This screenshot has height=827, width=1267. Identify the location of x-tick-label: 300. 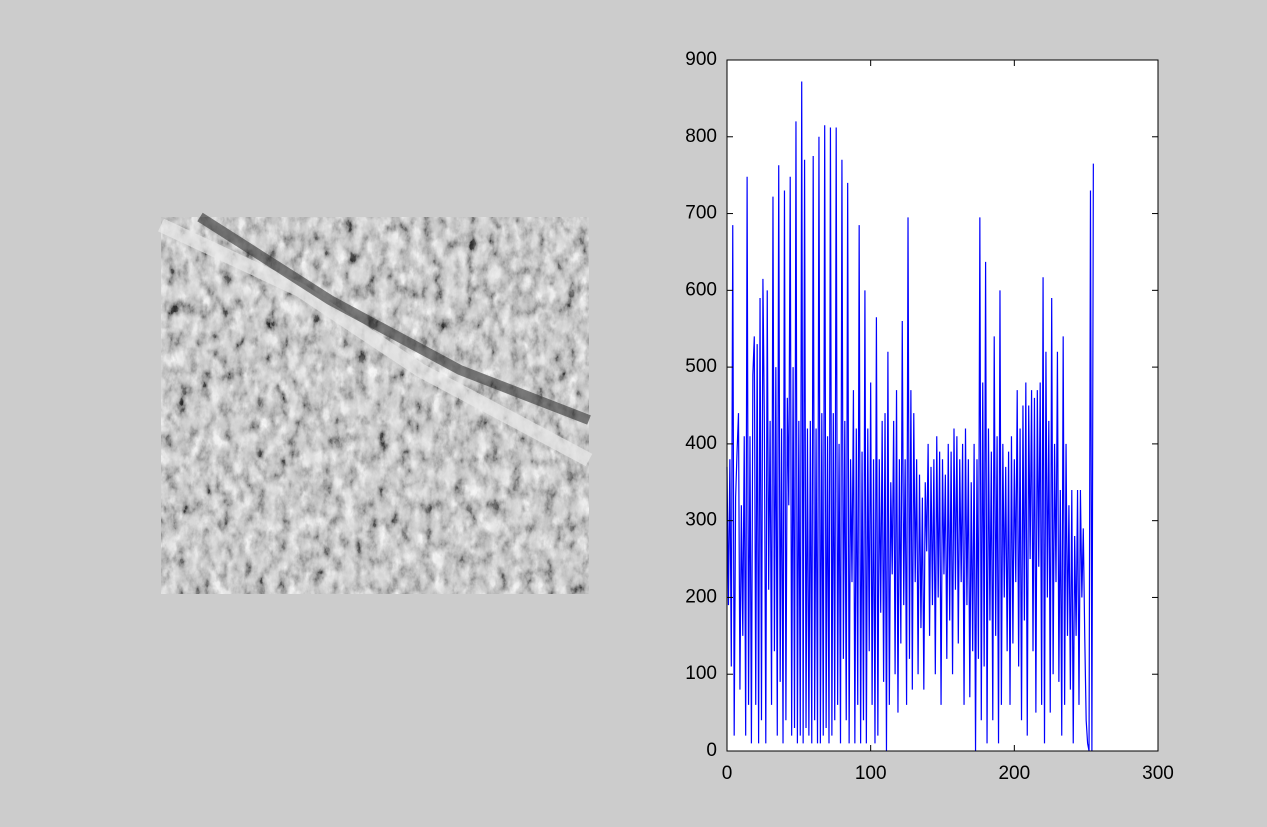
(1158, 773).